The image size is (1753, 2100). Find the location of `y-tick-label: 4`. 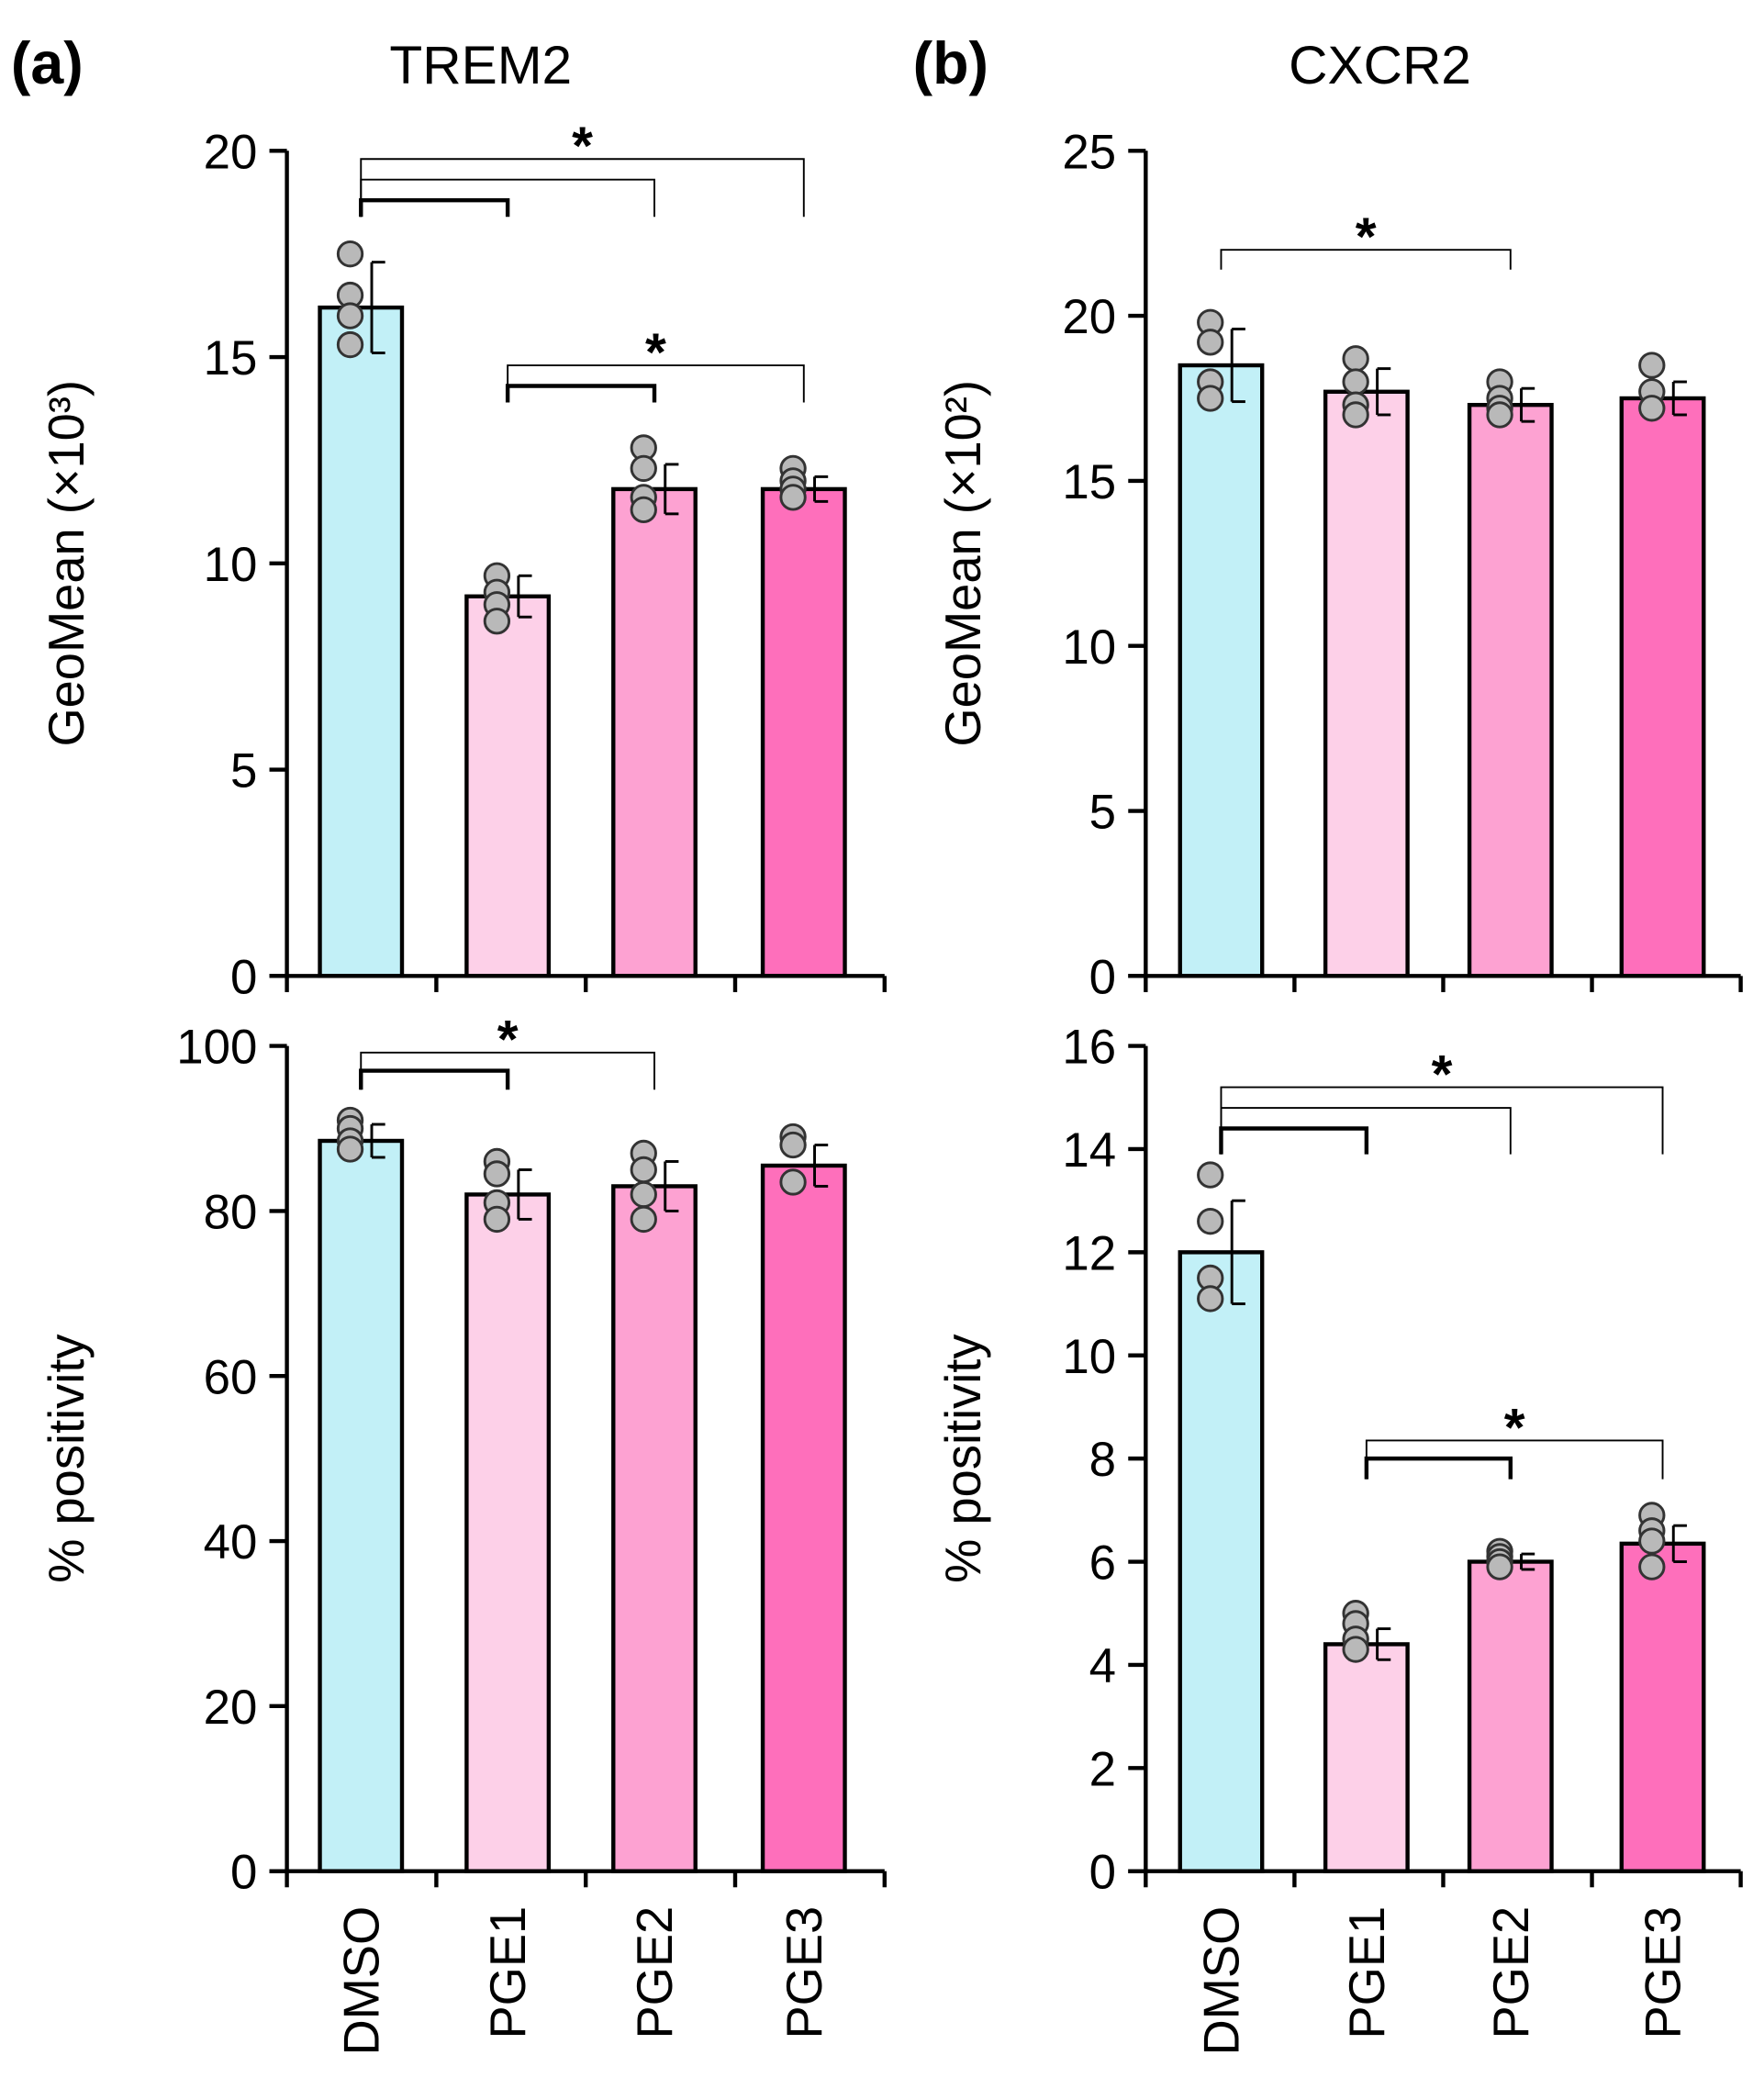

y-tick-label: 4 is located at coordinates (1102, 1666).